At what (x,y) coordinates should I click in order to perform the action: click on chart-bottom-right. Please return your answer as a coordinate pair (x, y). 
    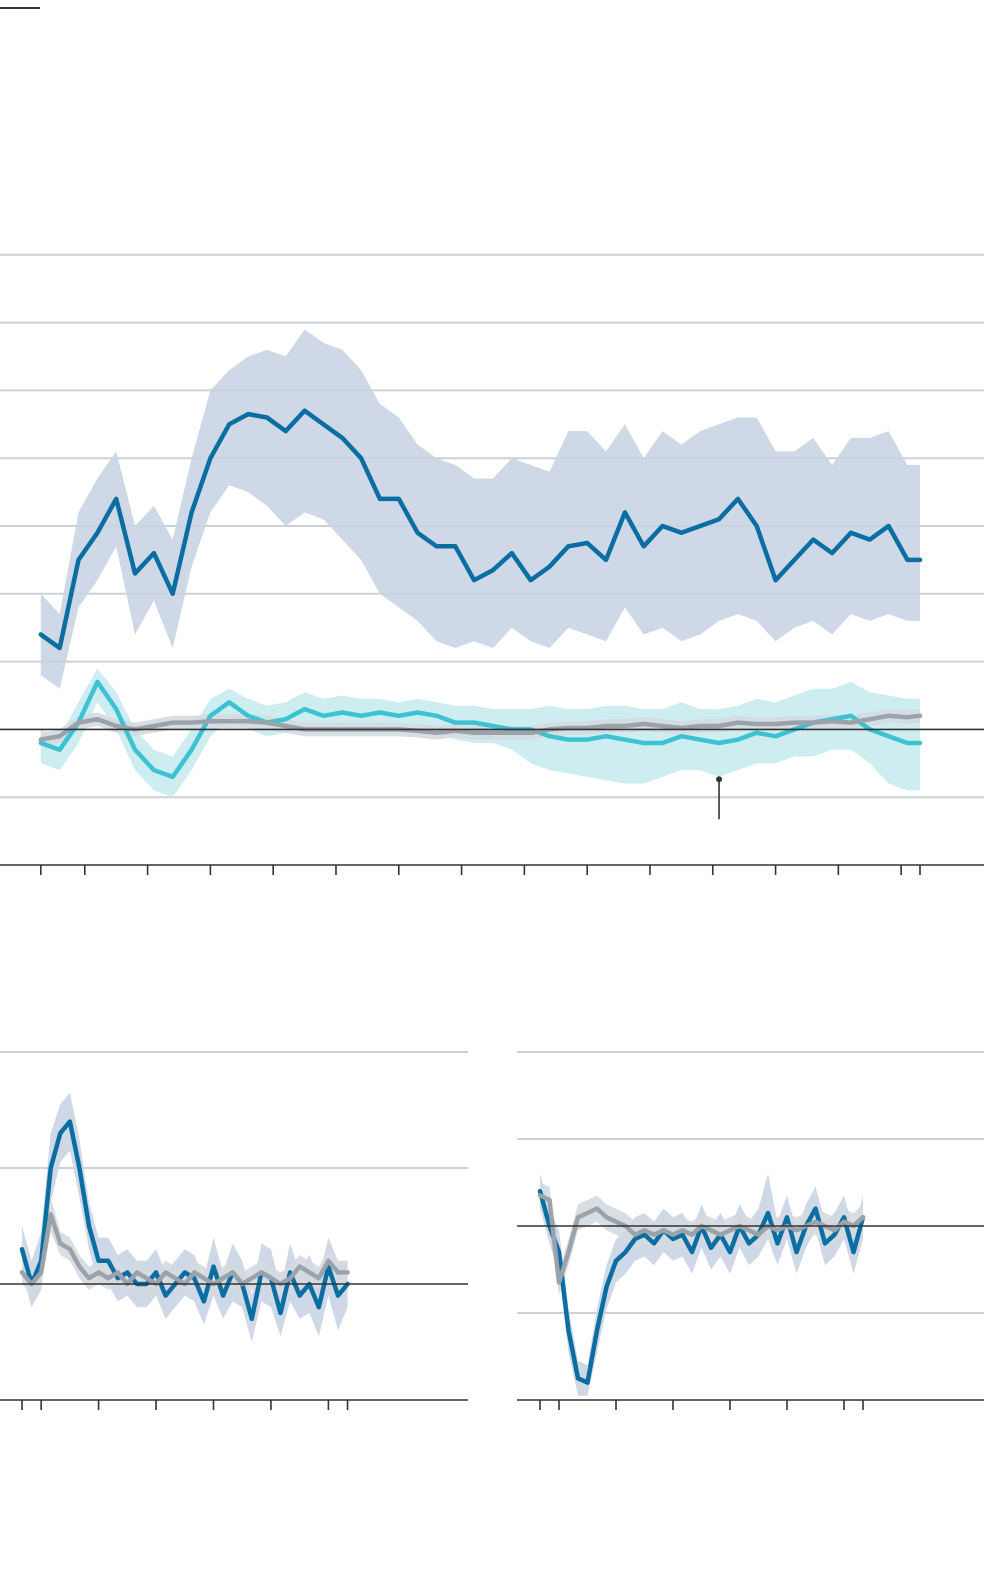
    Looking at the image, I should click on (750, 1230).